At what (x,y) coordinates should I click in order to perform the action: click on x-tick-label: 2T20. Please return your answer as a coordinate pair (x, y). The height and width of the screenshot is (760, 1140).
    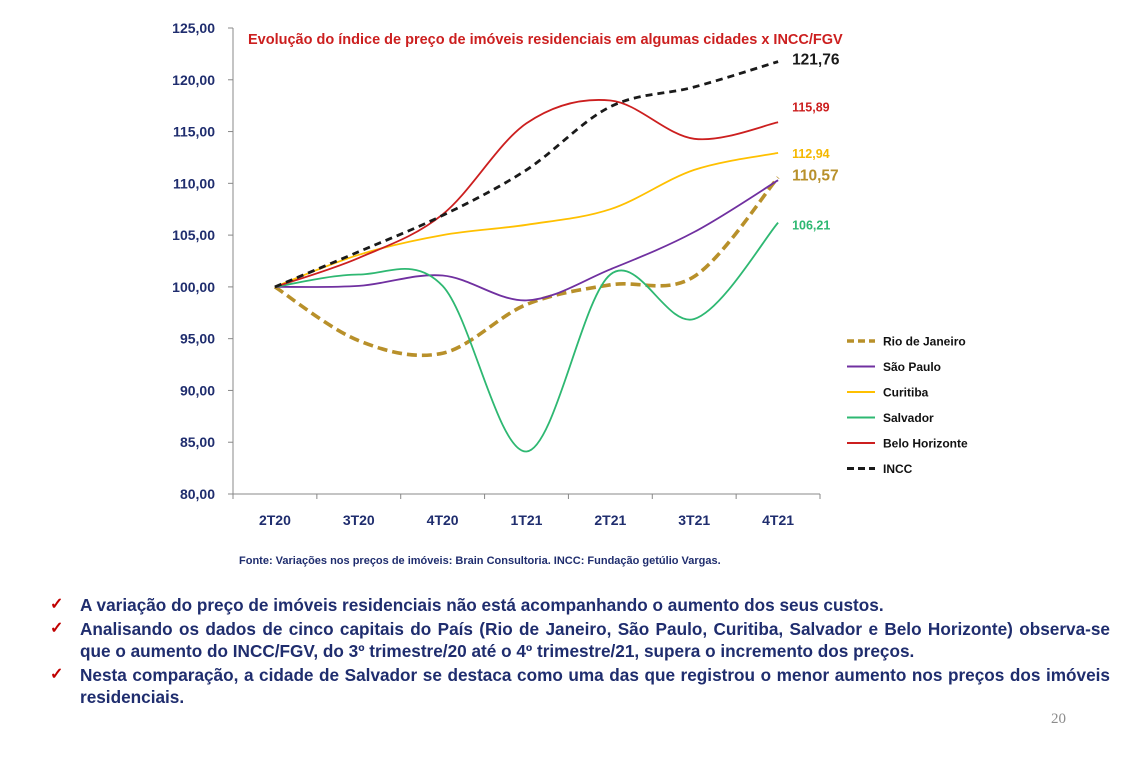
    Looking at the image, I should click on (275, 520).